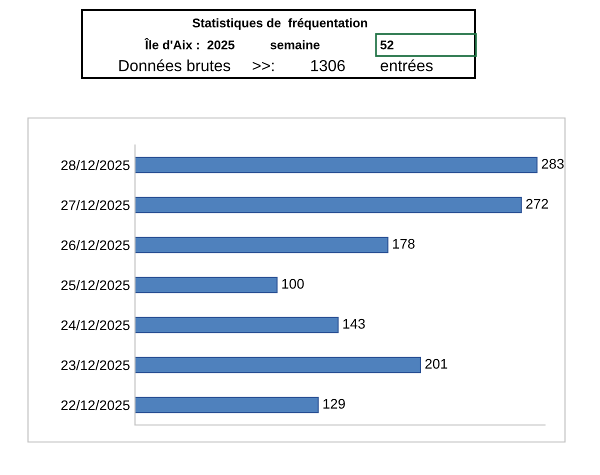  Describe the element at coordinates (280, 24) in the screenshot. I see `chart-title: Statistiques de fréquentation` at that location.